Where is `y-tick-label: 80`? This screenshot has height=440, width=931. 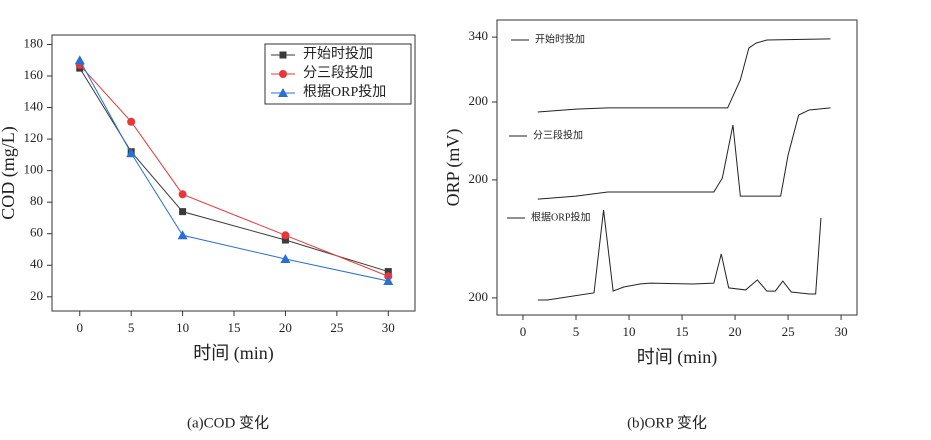 y-tick-label: 80 is located at coordinates (36, 200).